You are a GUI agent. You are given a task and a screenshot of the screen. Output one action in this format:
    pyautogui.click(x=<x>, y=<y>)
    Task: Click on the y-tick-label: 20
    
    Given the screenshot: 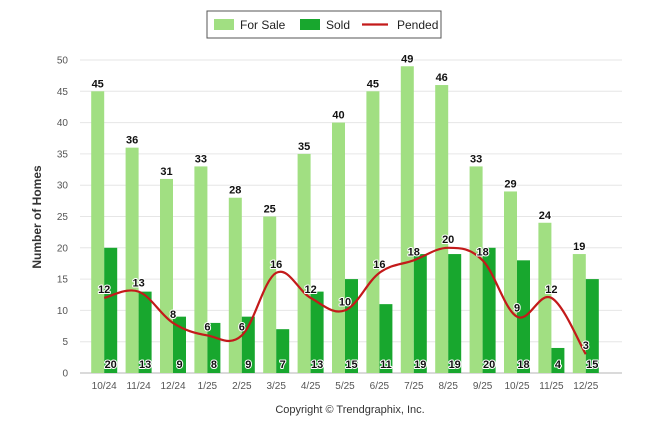 What is the action you would take?
    pyautogui.click(x=63, y=248)
    